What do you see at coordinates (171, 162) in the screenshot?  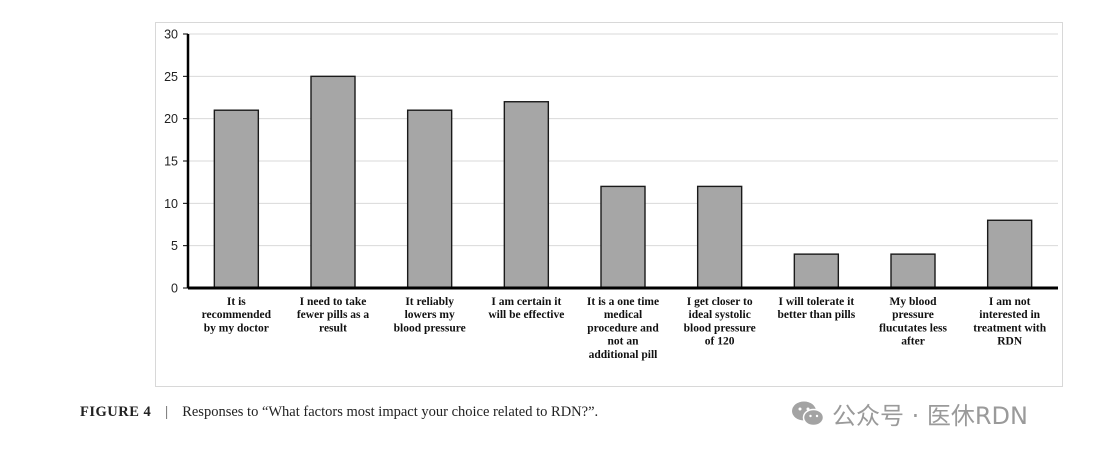 I see `y-tick-label: 15` at bounding box center [171, 162].